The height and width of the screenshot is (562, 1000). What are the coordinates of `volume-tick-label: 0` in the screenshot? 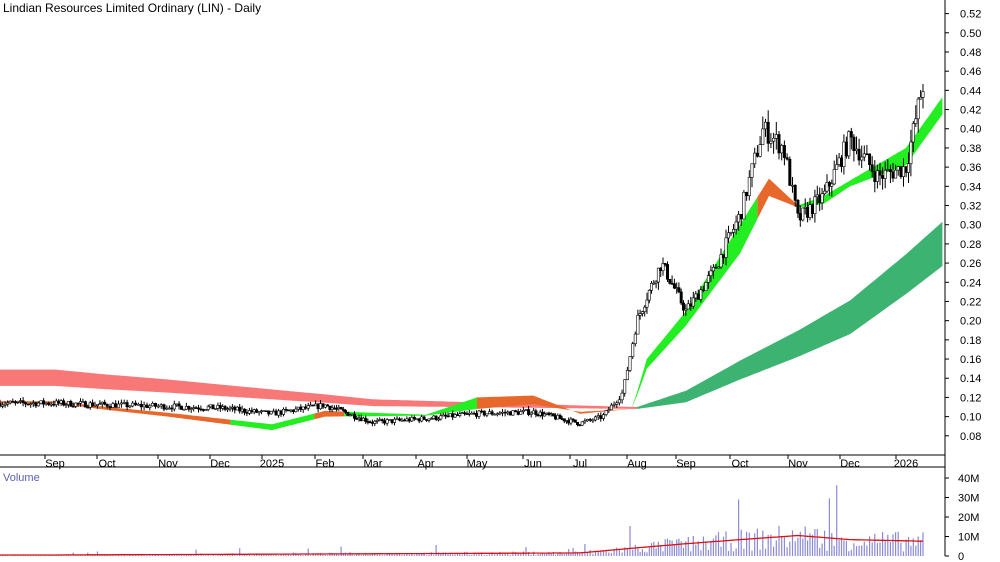 It's located at (961, 556).